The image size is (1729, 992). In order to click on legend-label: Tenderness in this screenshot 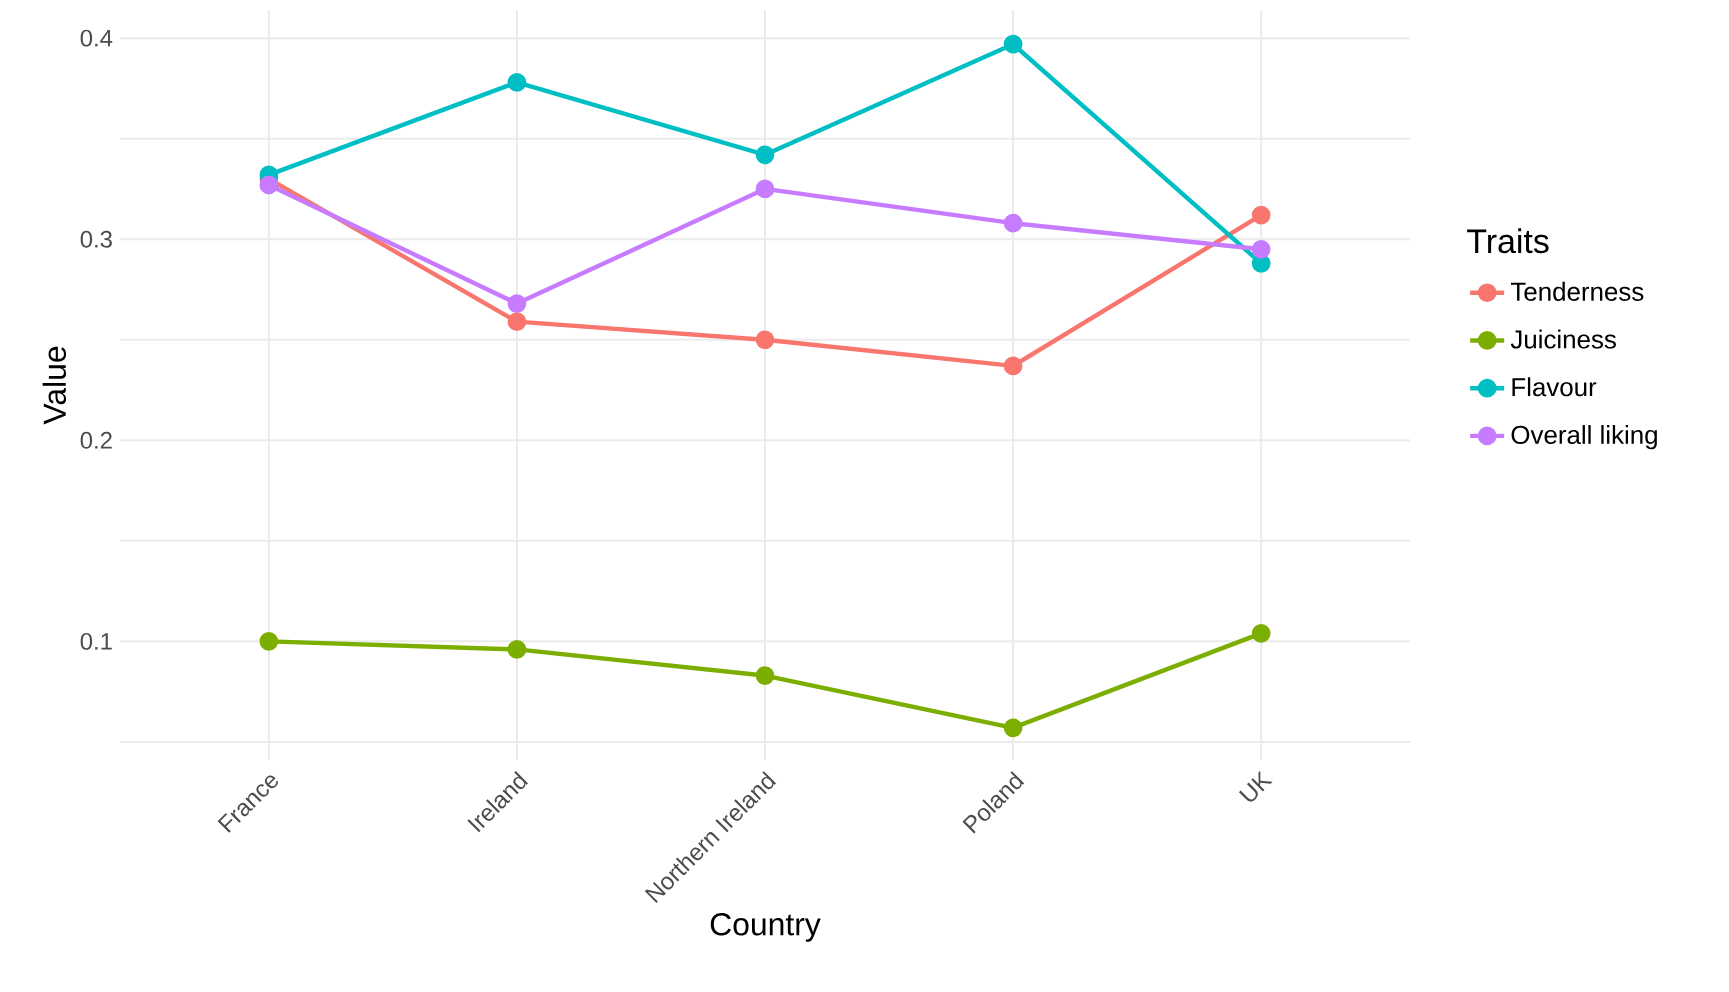, I will do `click(1577, 291)`.